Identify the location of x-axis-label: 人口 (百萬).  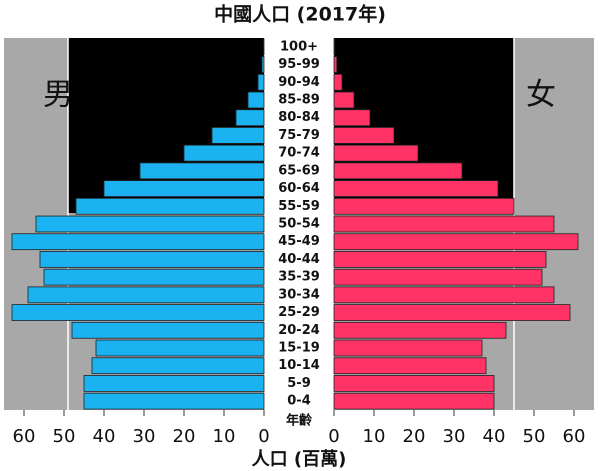
(299, 459).